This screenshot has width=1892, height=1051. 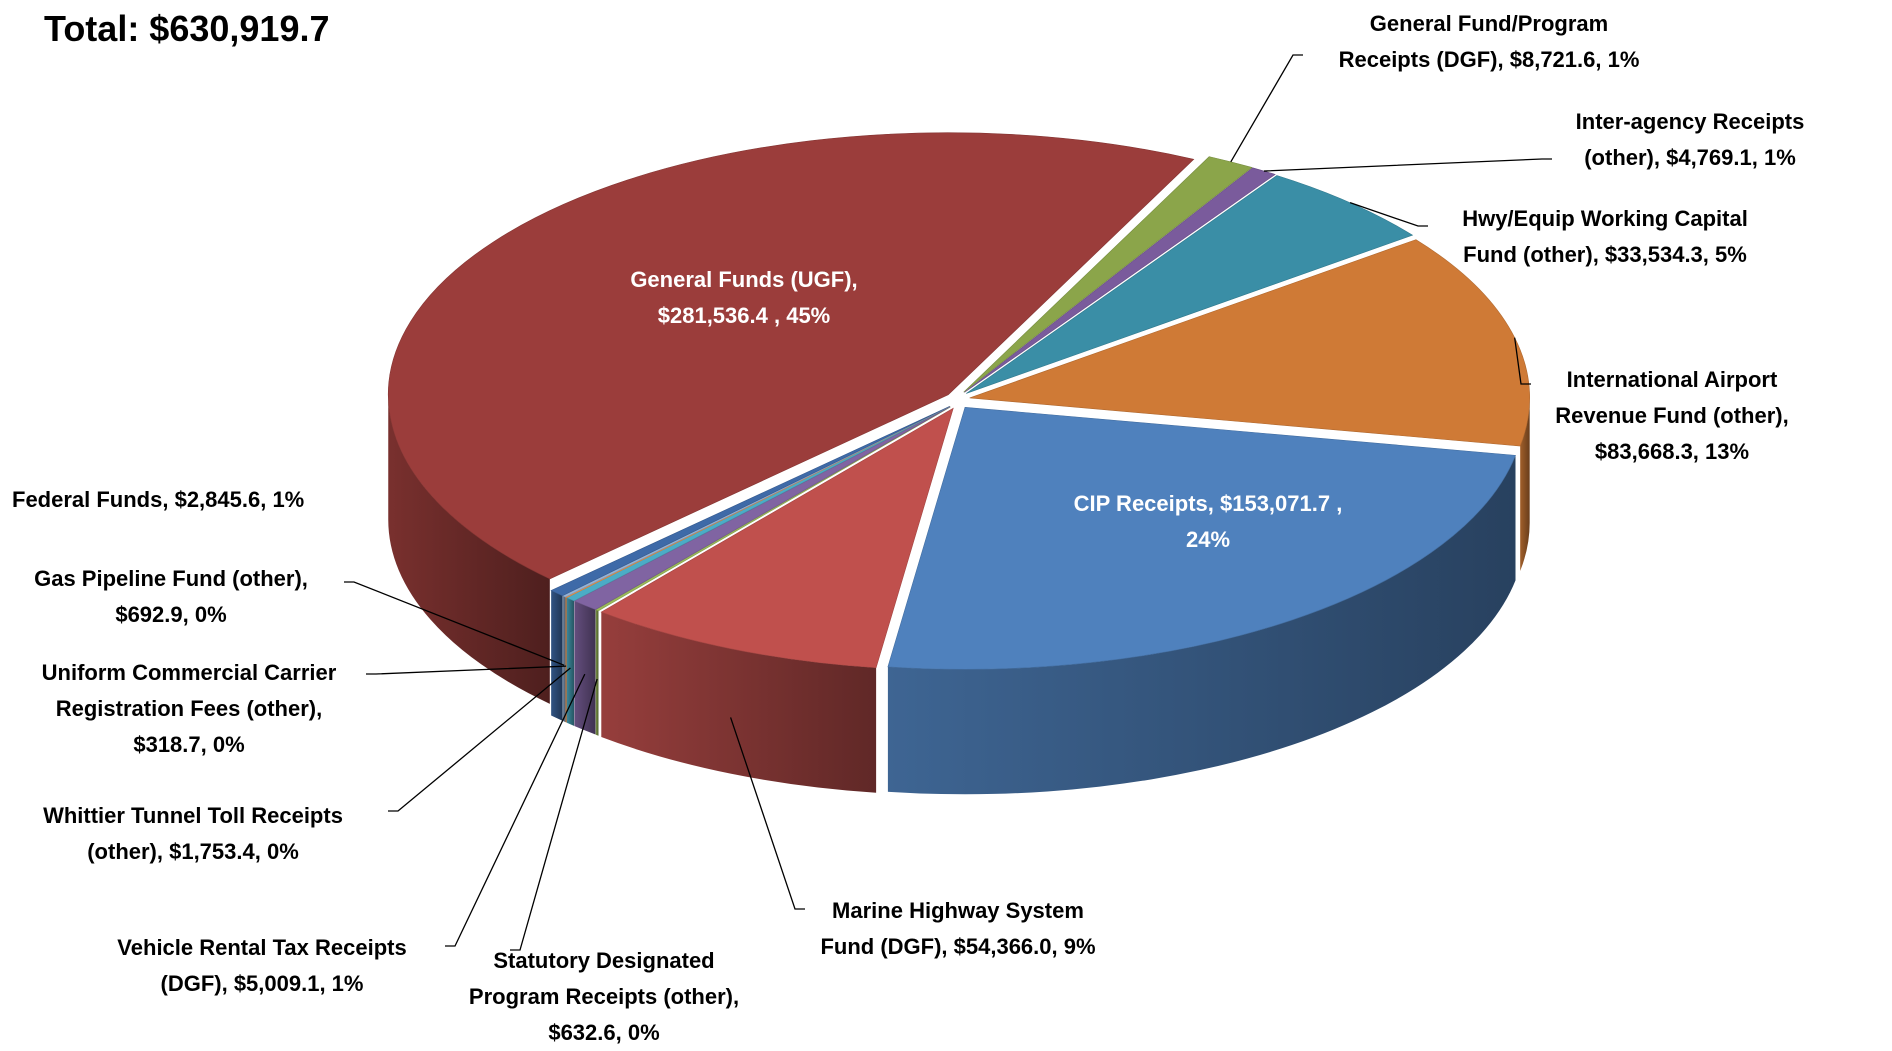 I want to click on data-label-line: $692.9, 0%, so click(x=171, y=614).